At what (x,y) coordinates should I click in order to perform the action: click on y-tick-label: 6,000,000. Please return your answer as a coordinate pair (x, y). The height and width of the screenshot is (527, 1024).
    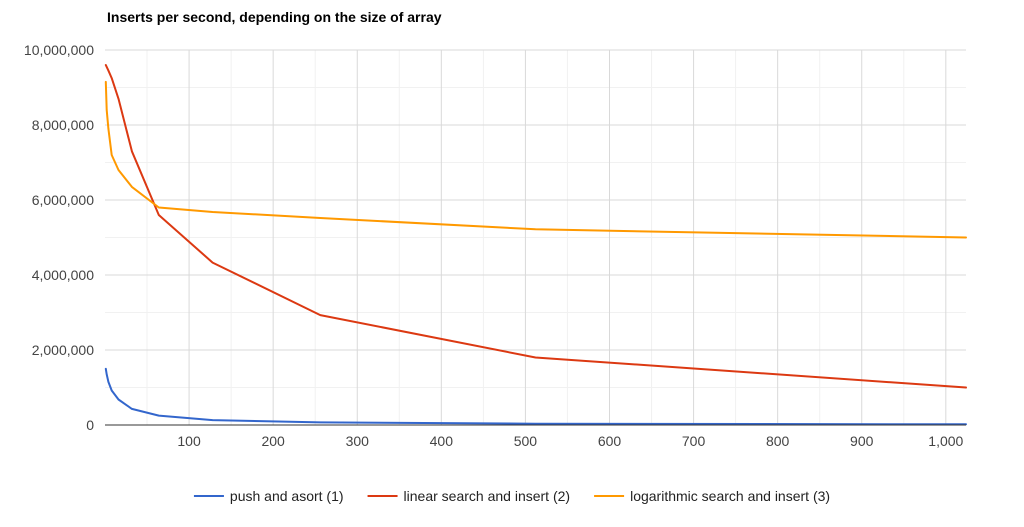
    Looking at the image, I should click on (63, 200).